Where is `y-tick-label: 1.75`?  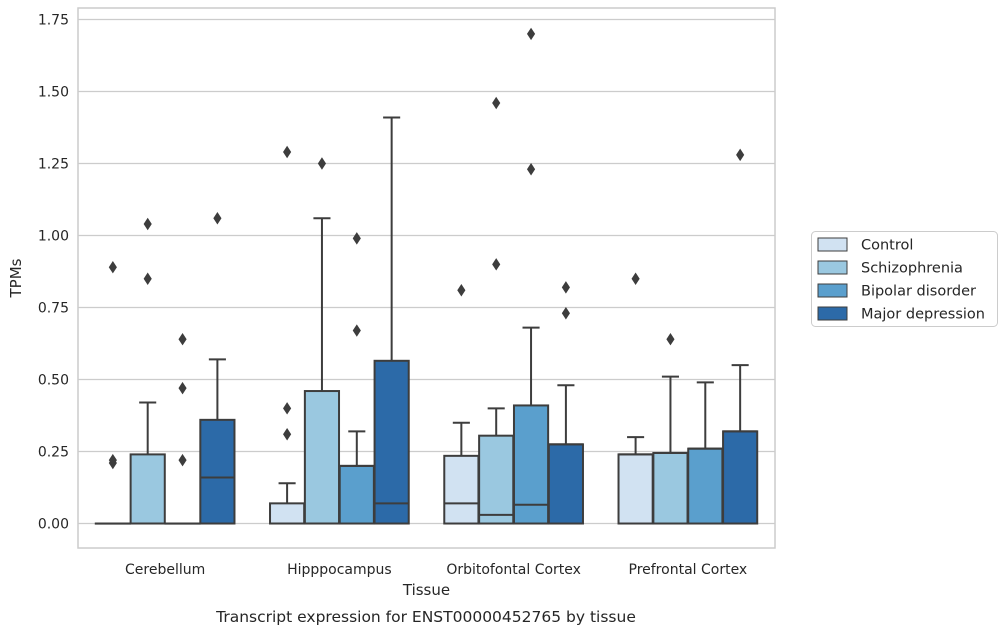
y-tick-label: 1.75 is located at coordinates (53, 21).